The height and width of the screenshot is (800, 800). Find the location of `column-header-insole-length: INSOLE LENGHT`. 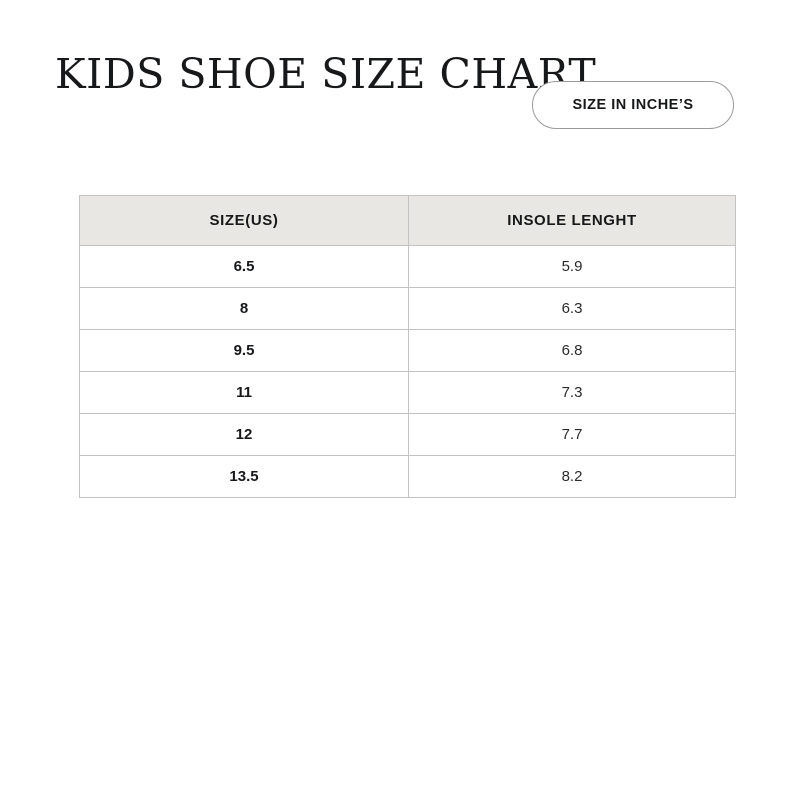

column-header-insole-length: INSOLE LENGHT is located at coordinates (572, 220).